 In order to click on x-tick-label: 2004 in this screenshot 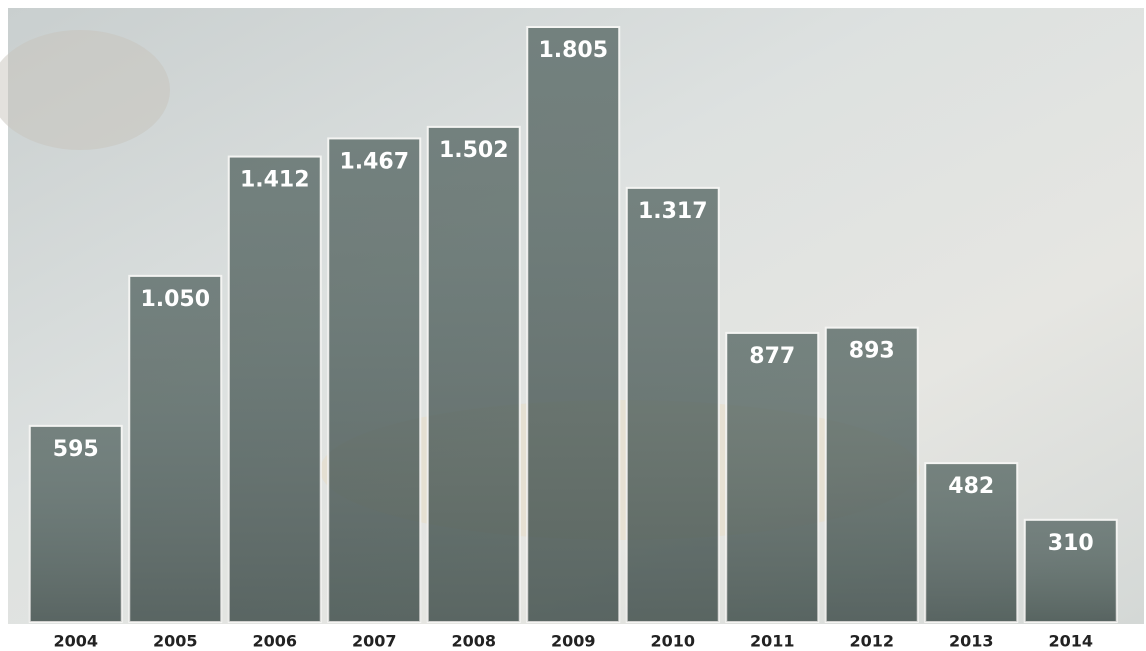, I will do `click(75, 641)`.